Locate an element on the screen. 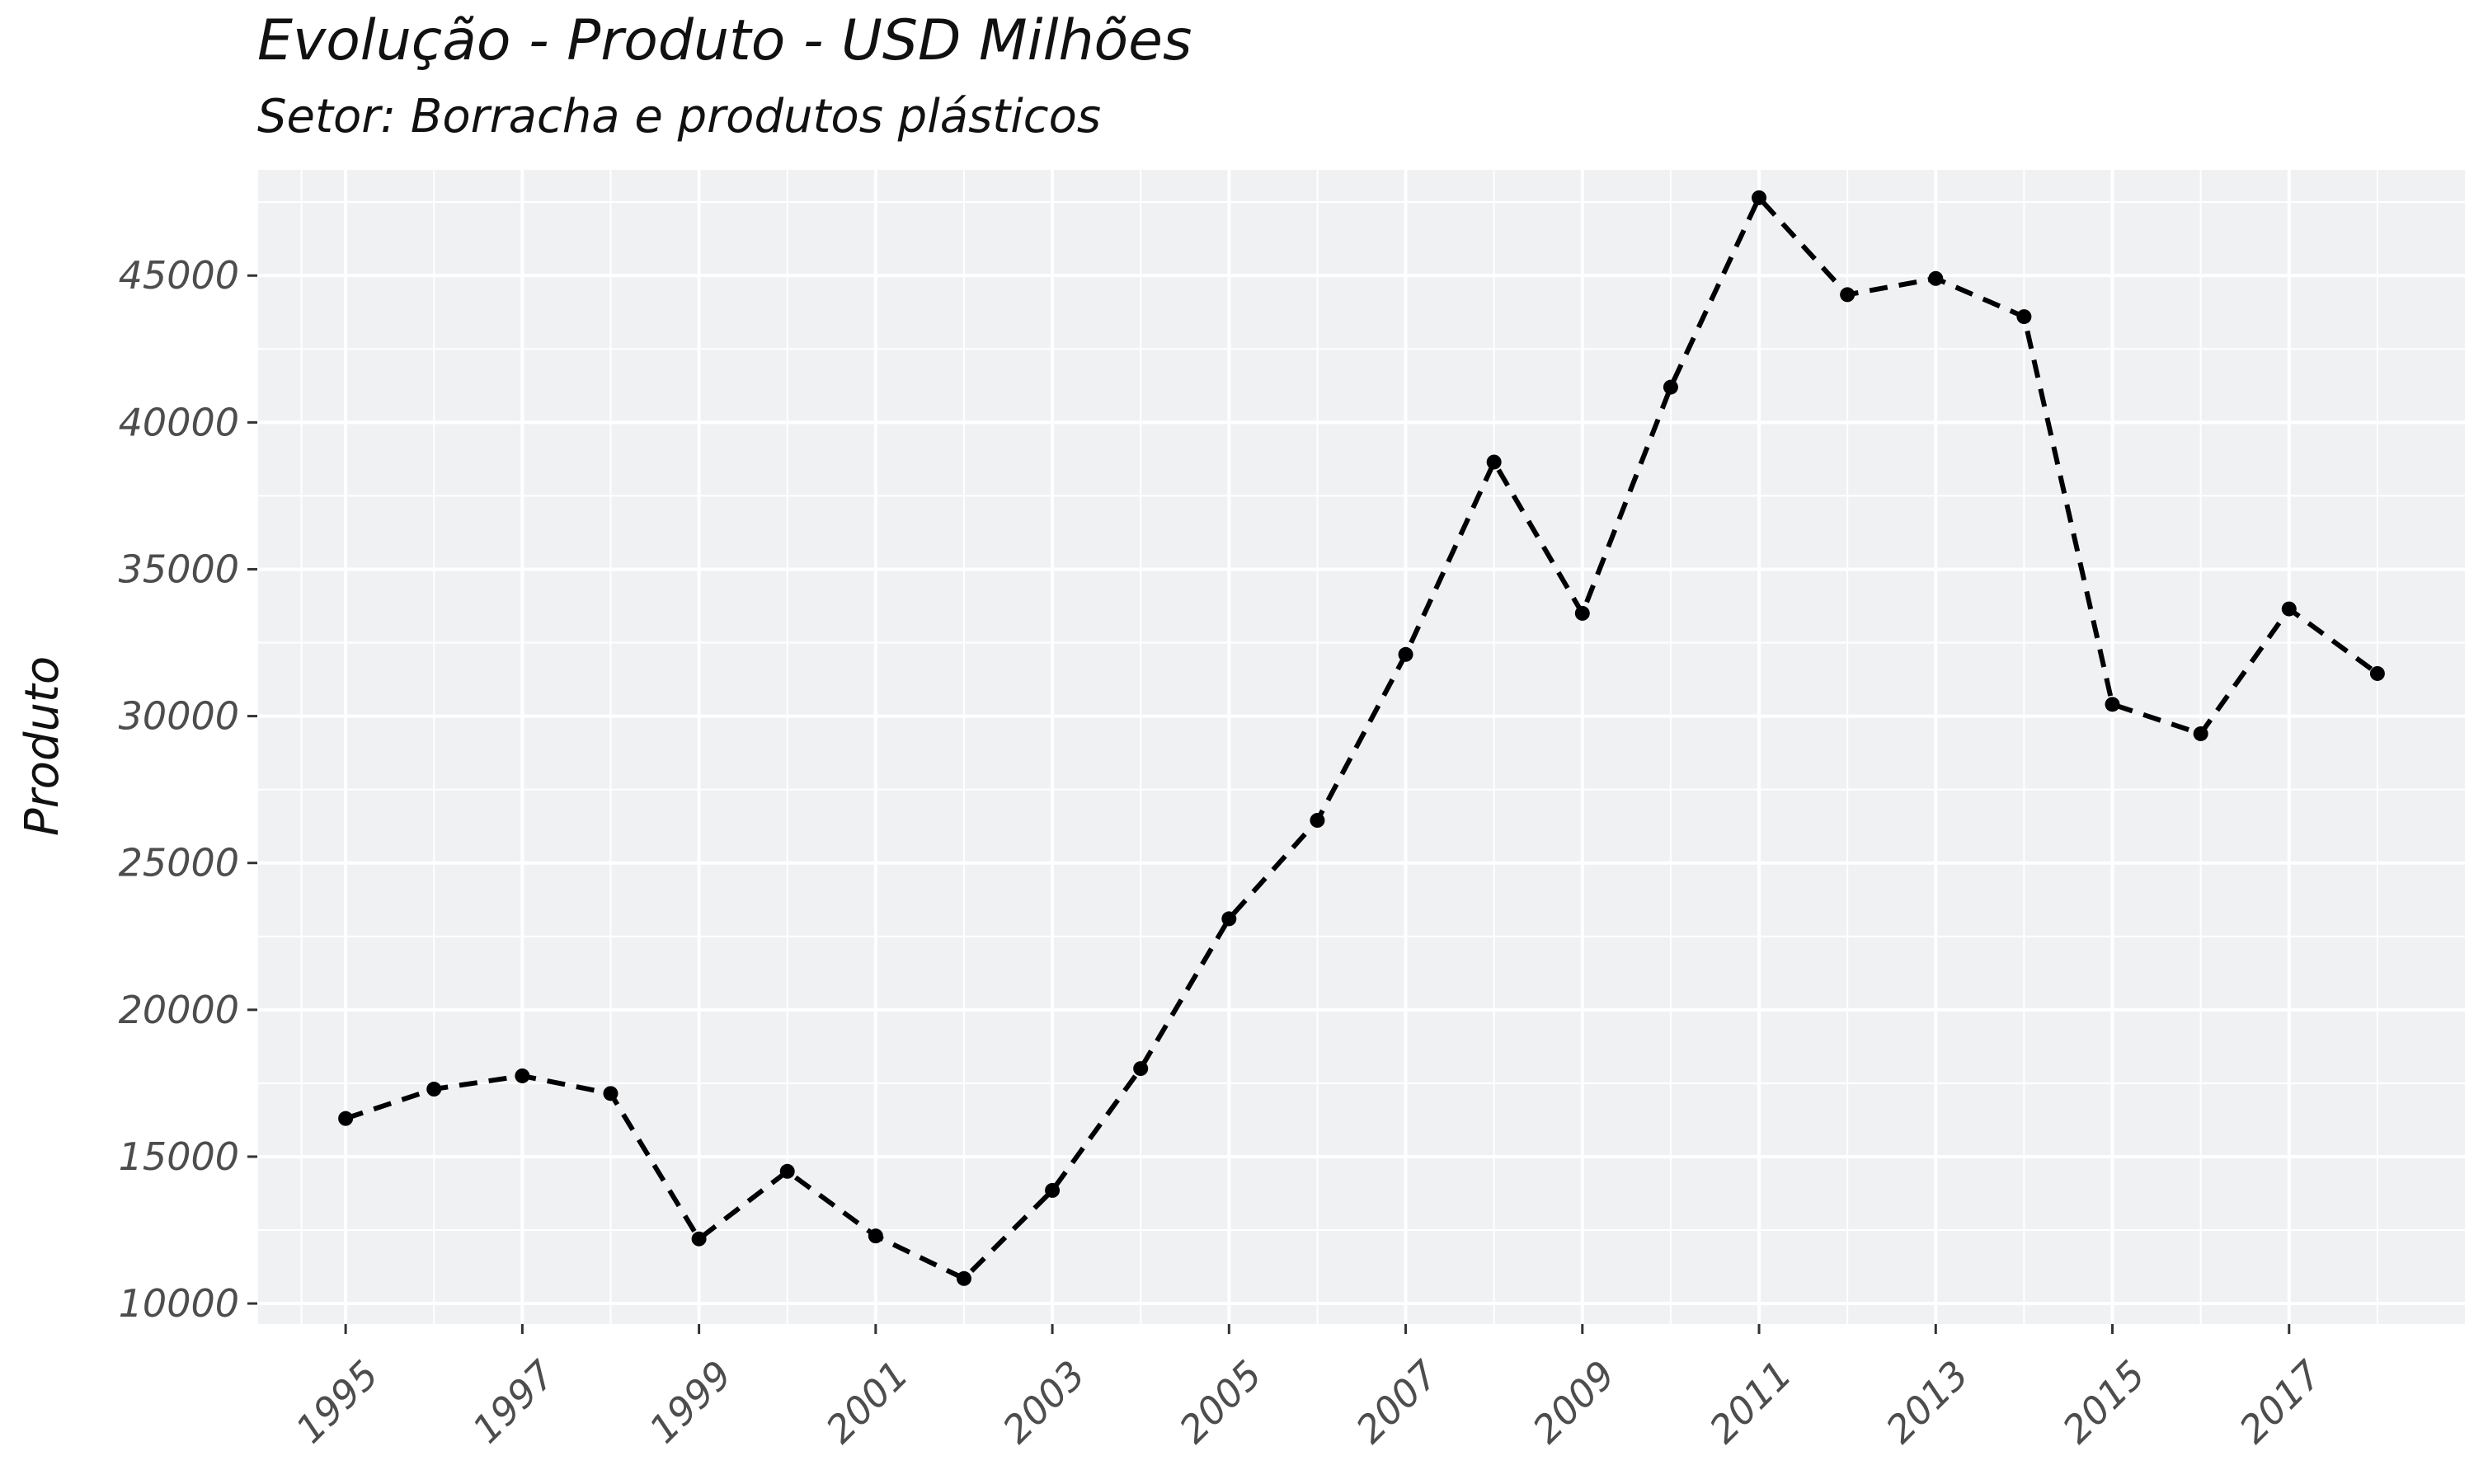 Image resolution: width=2474 pixels, height=1484 pixels. y-tick-label: 15000 is located at coordinates (179, 1156).